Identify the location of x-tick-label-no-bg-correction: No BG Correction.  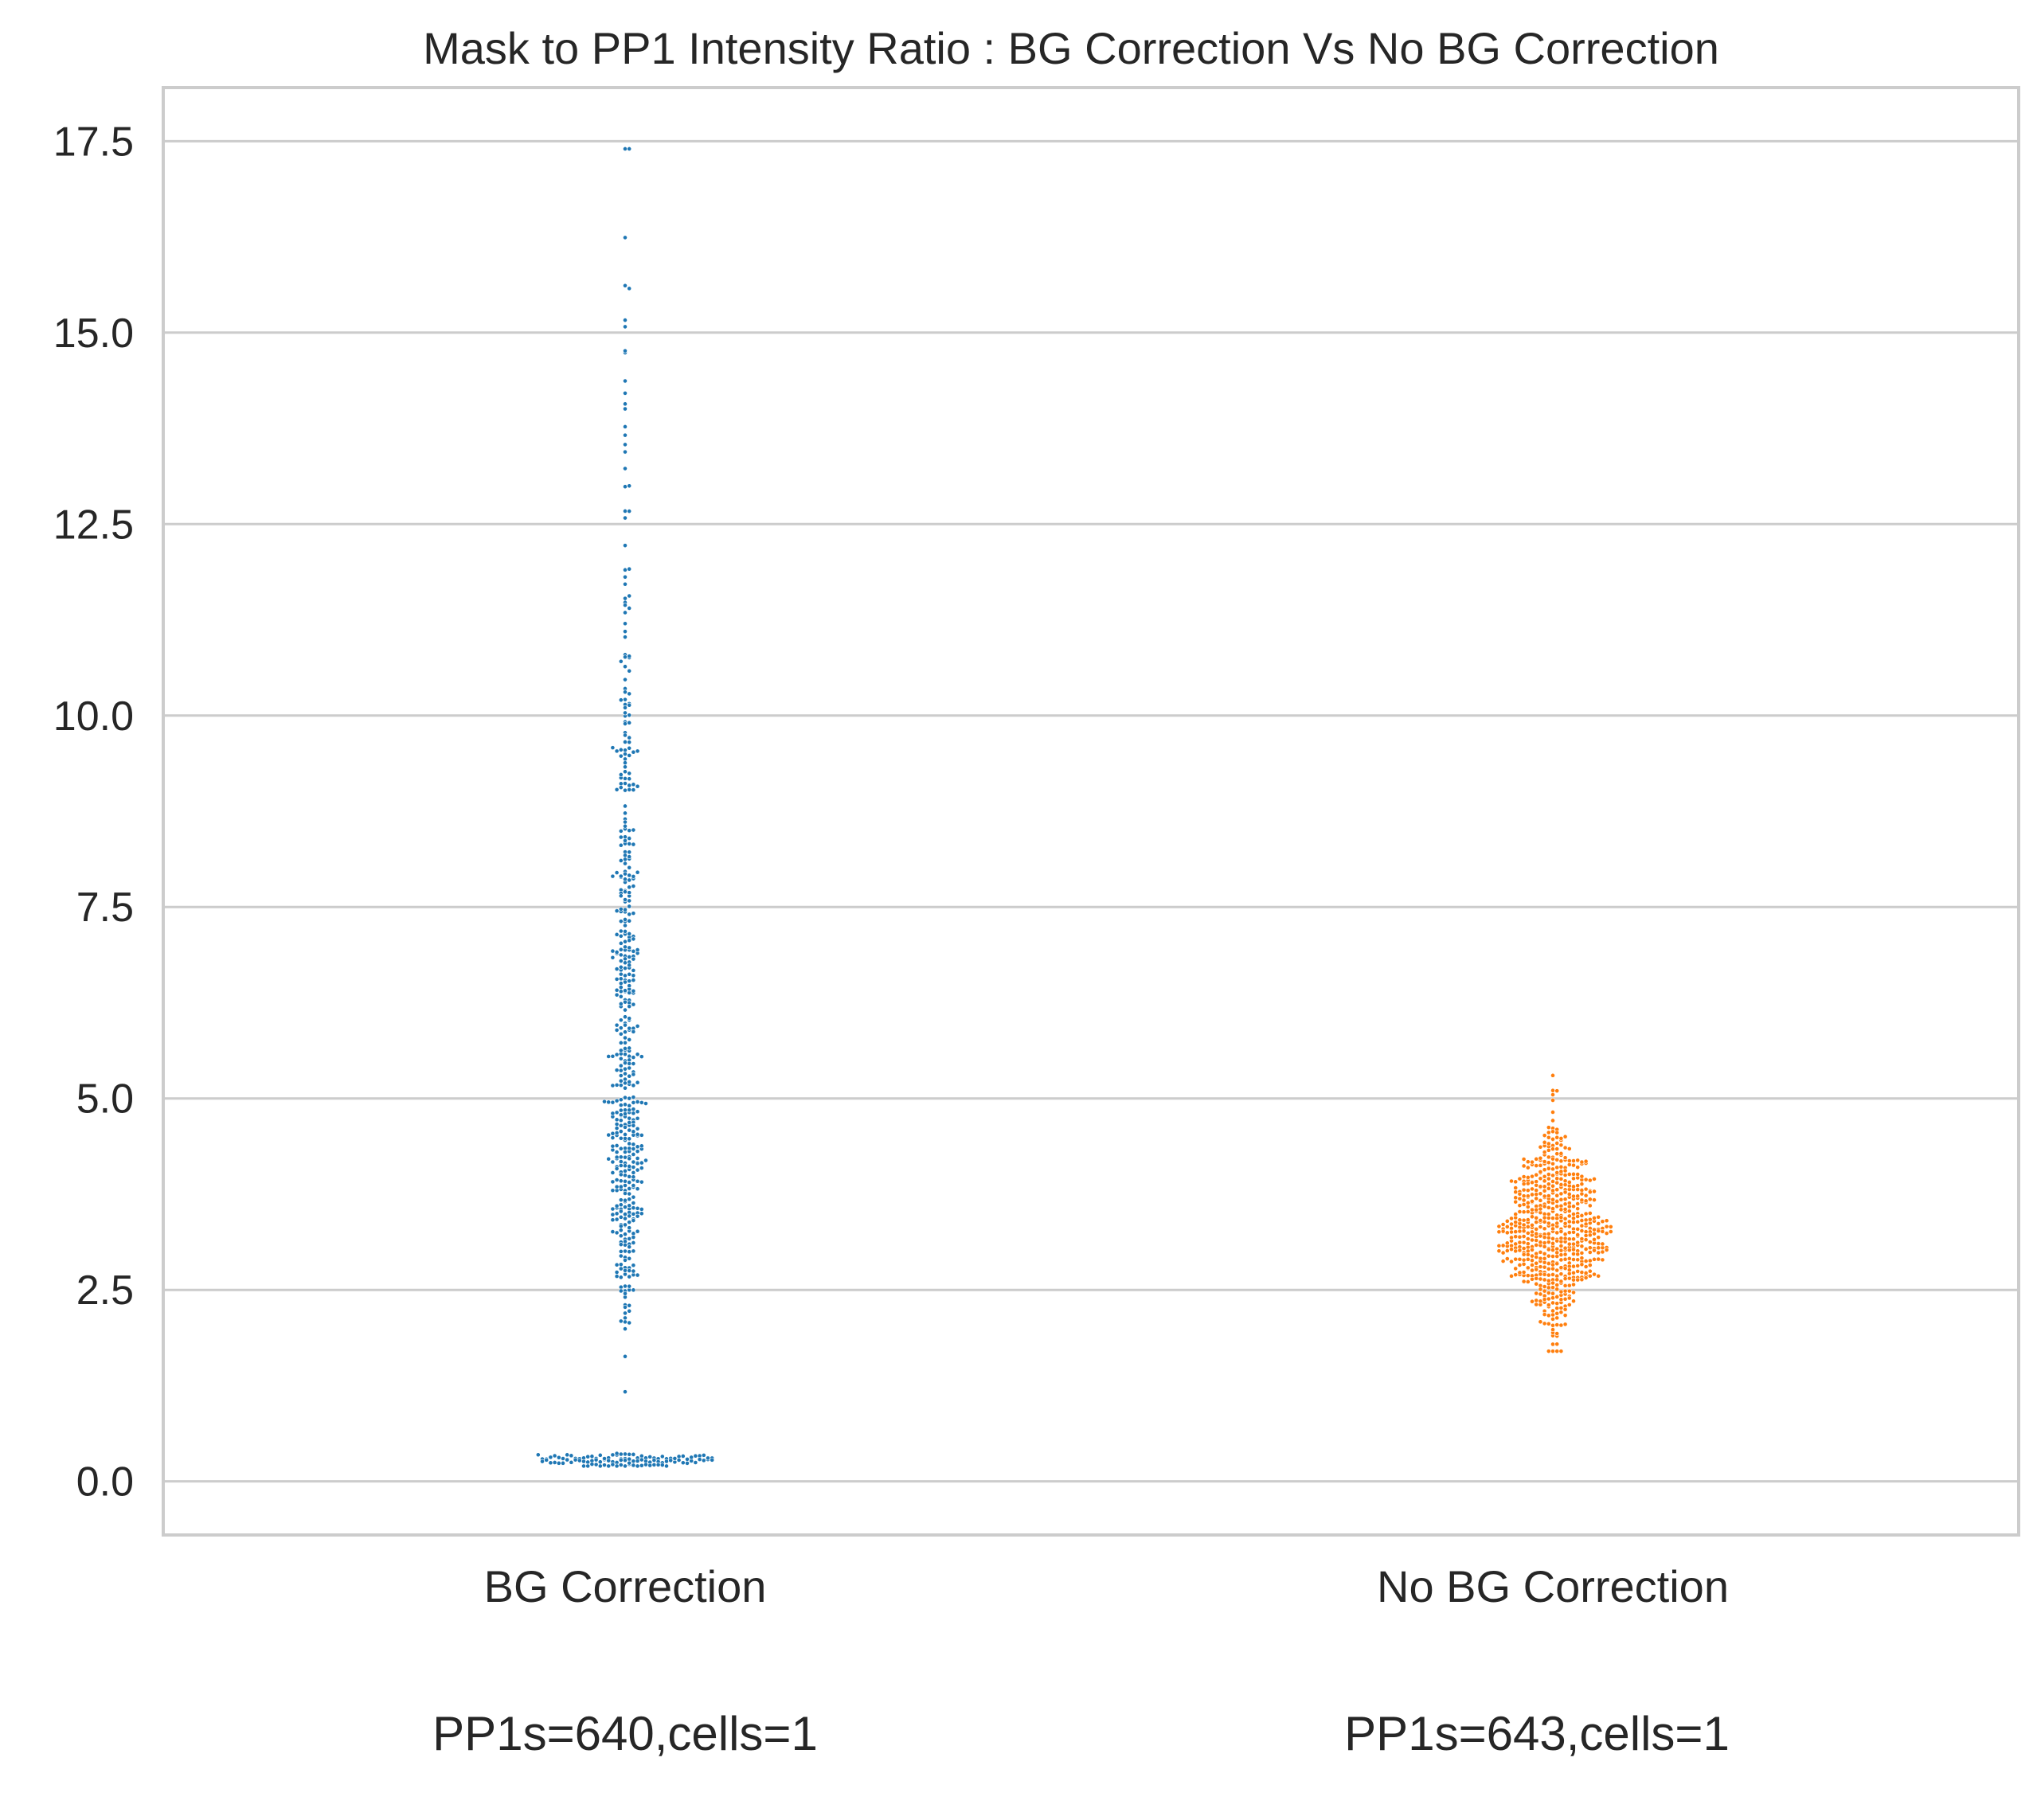
(1553, 1586).